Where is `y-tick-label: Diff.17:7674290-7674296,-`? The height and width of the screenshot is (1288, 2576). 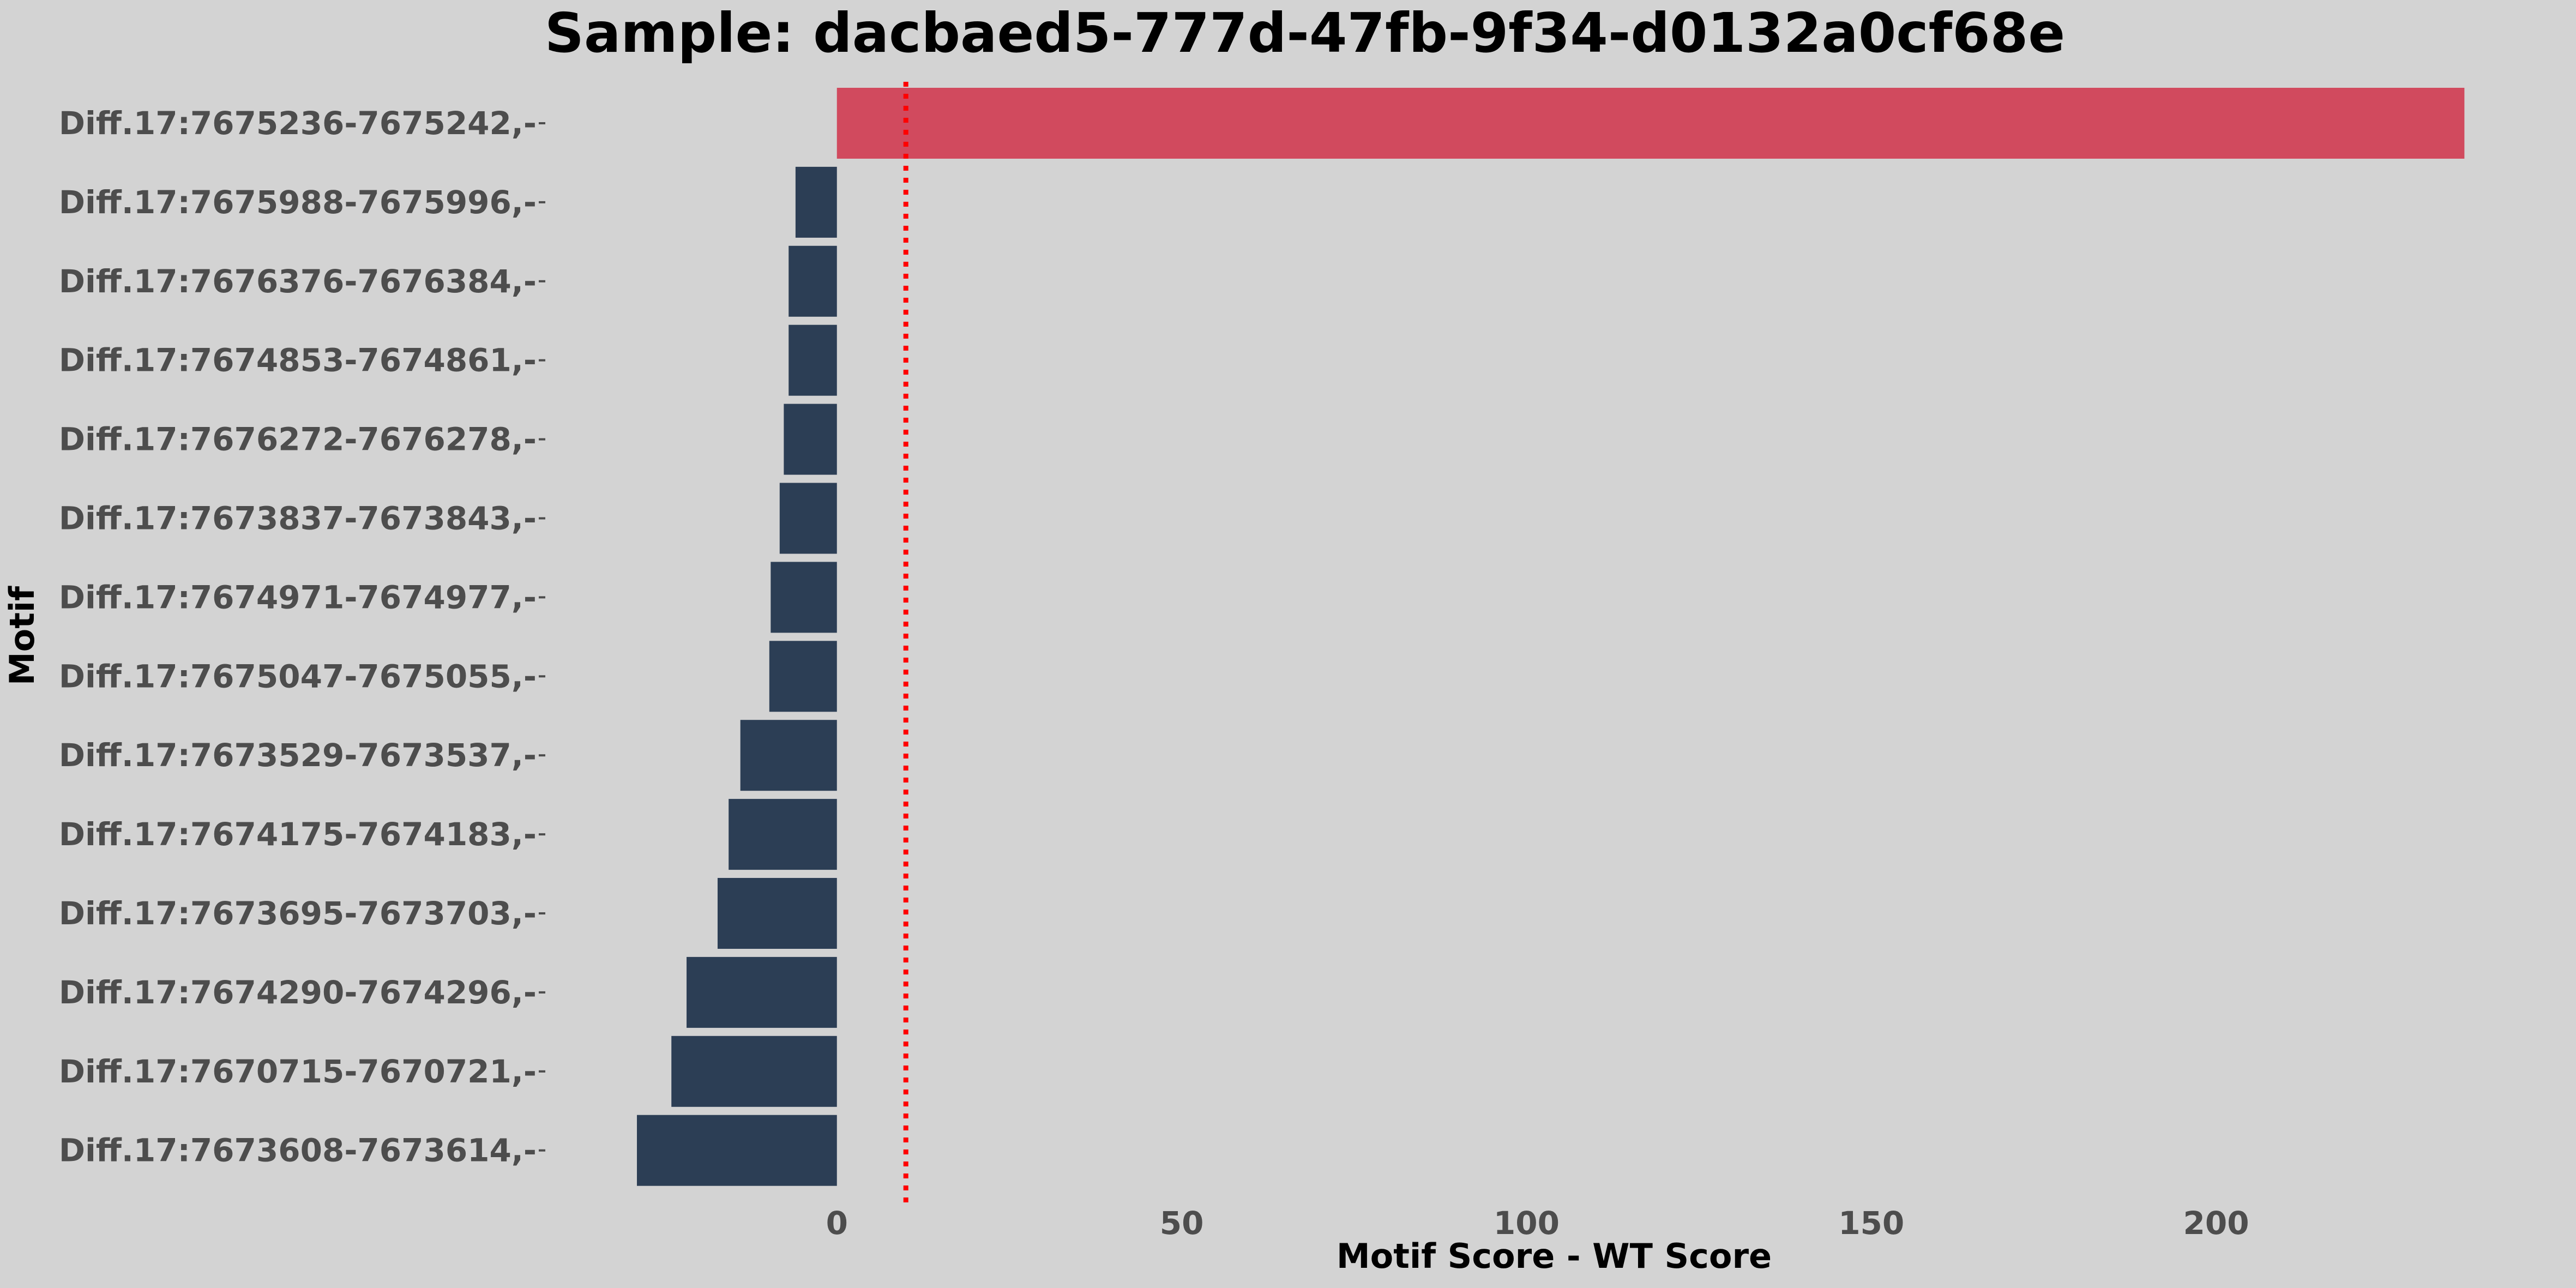
y-tick-label: Diff.17:7674290-7674296,- is located at coordinates (298, 992).